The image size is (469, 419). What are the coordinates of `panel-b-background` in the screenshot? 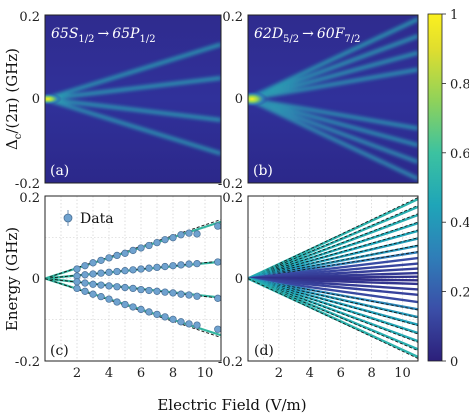 It's located at (333, 99).